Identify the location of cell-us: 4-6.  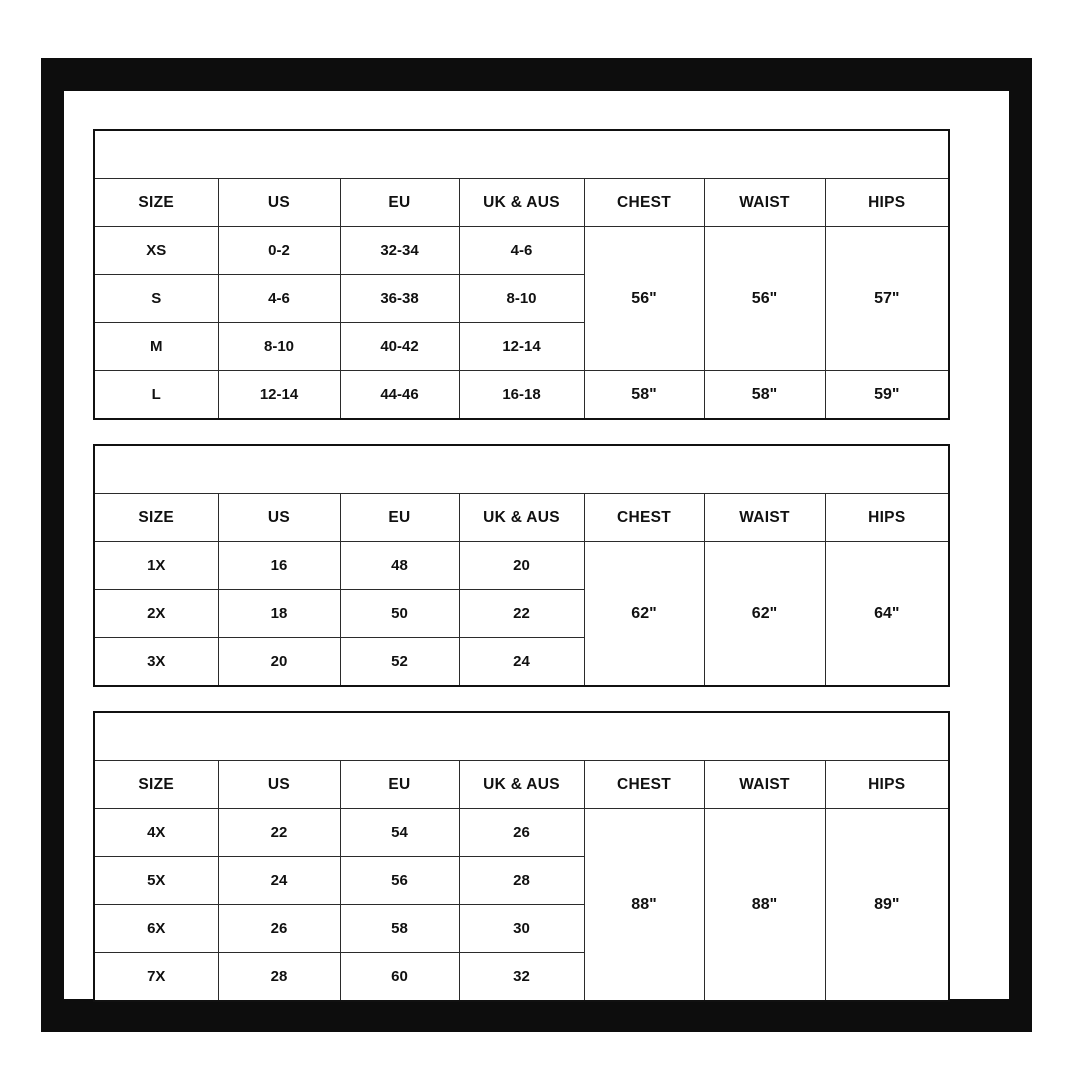
(279, 298).